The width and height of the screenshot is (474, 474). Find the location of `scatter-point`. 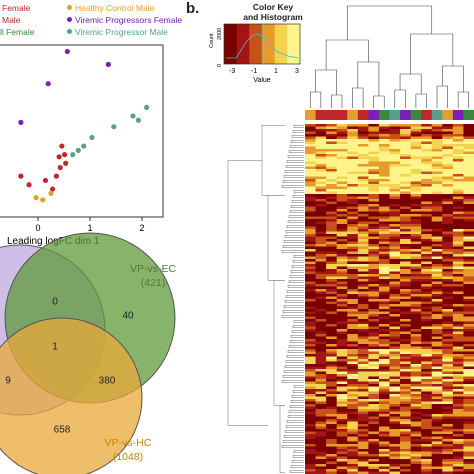

scatter-point is located at coordinates (56, 176).